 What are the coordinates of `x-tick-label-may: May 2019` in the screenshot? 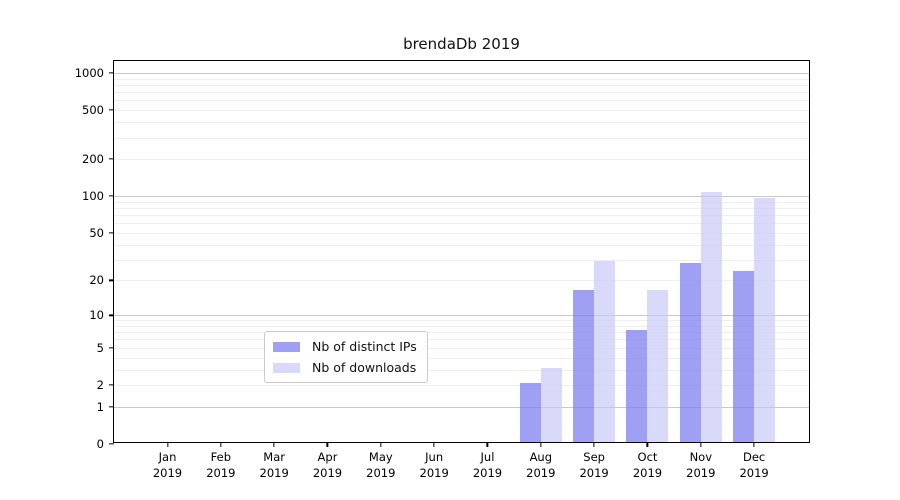 It's located at (380, 465).